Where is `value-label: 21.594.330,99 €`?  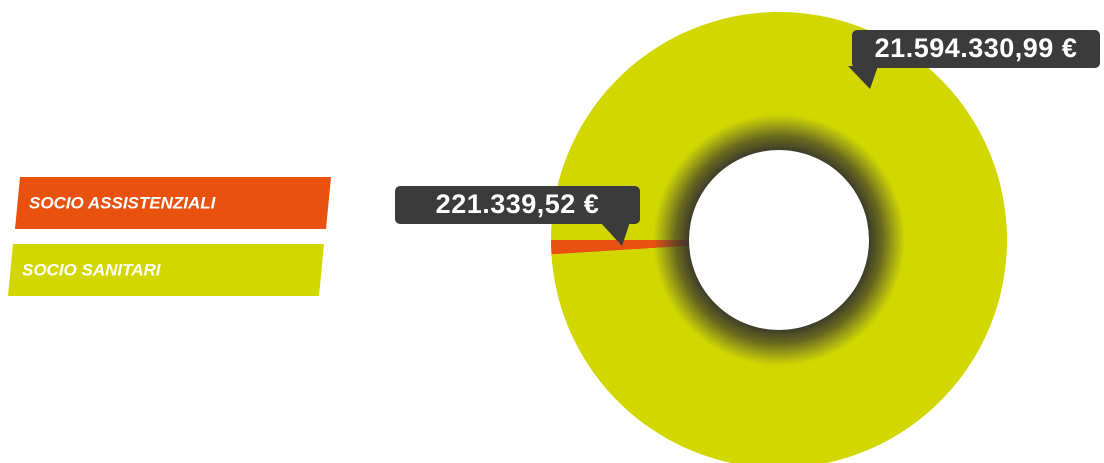 value-label: 21.594.330,99 € is located at coordinates (976, 48).